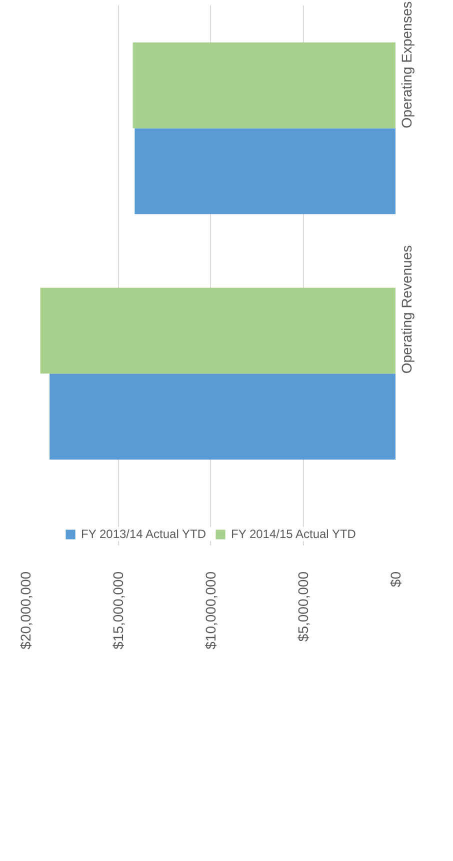 This screenshot has width=453, height=861. Describe the element at coordinates (118, 610) in the screenshot. I see `x-tick-label: $15,000,000` at that location.